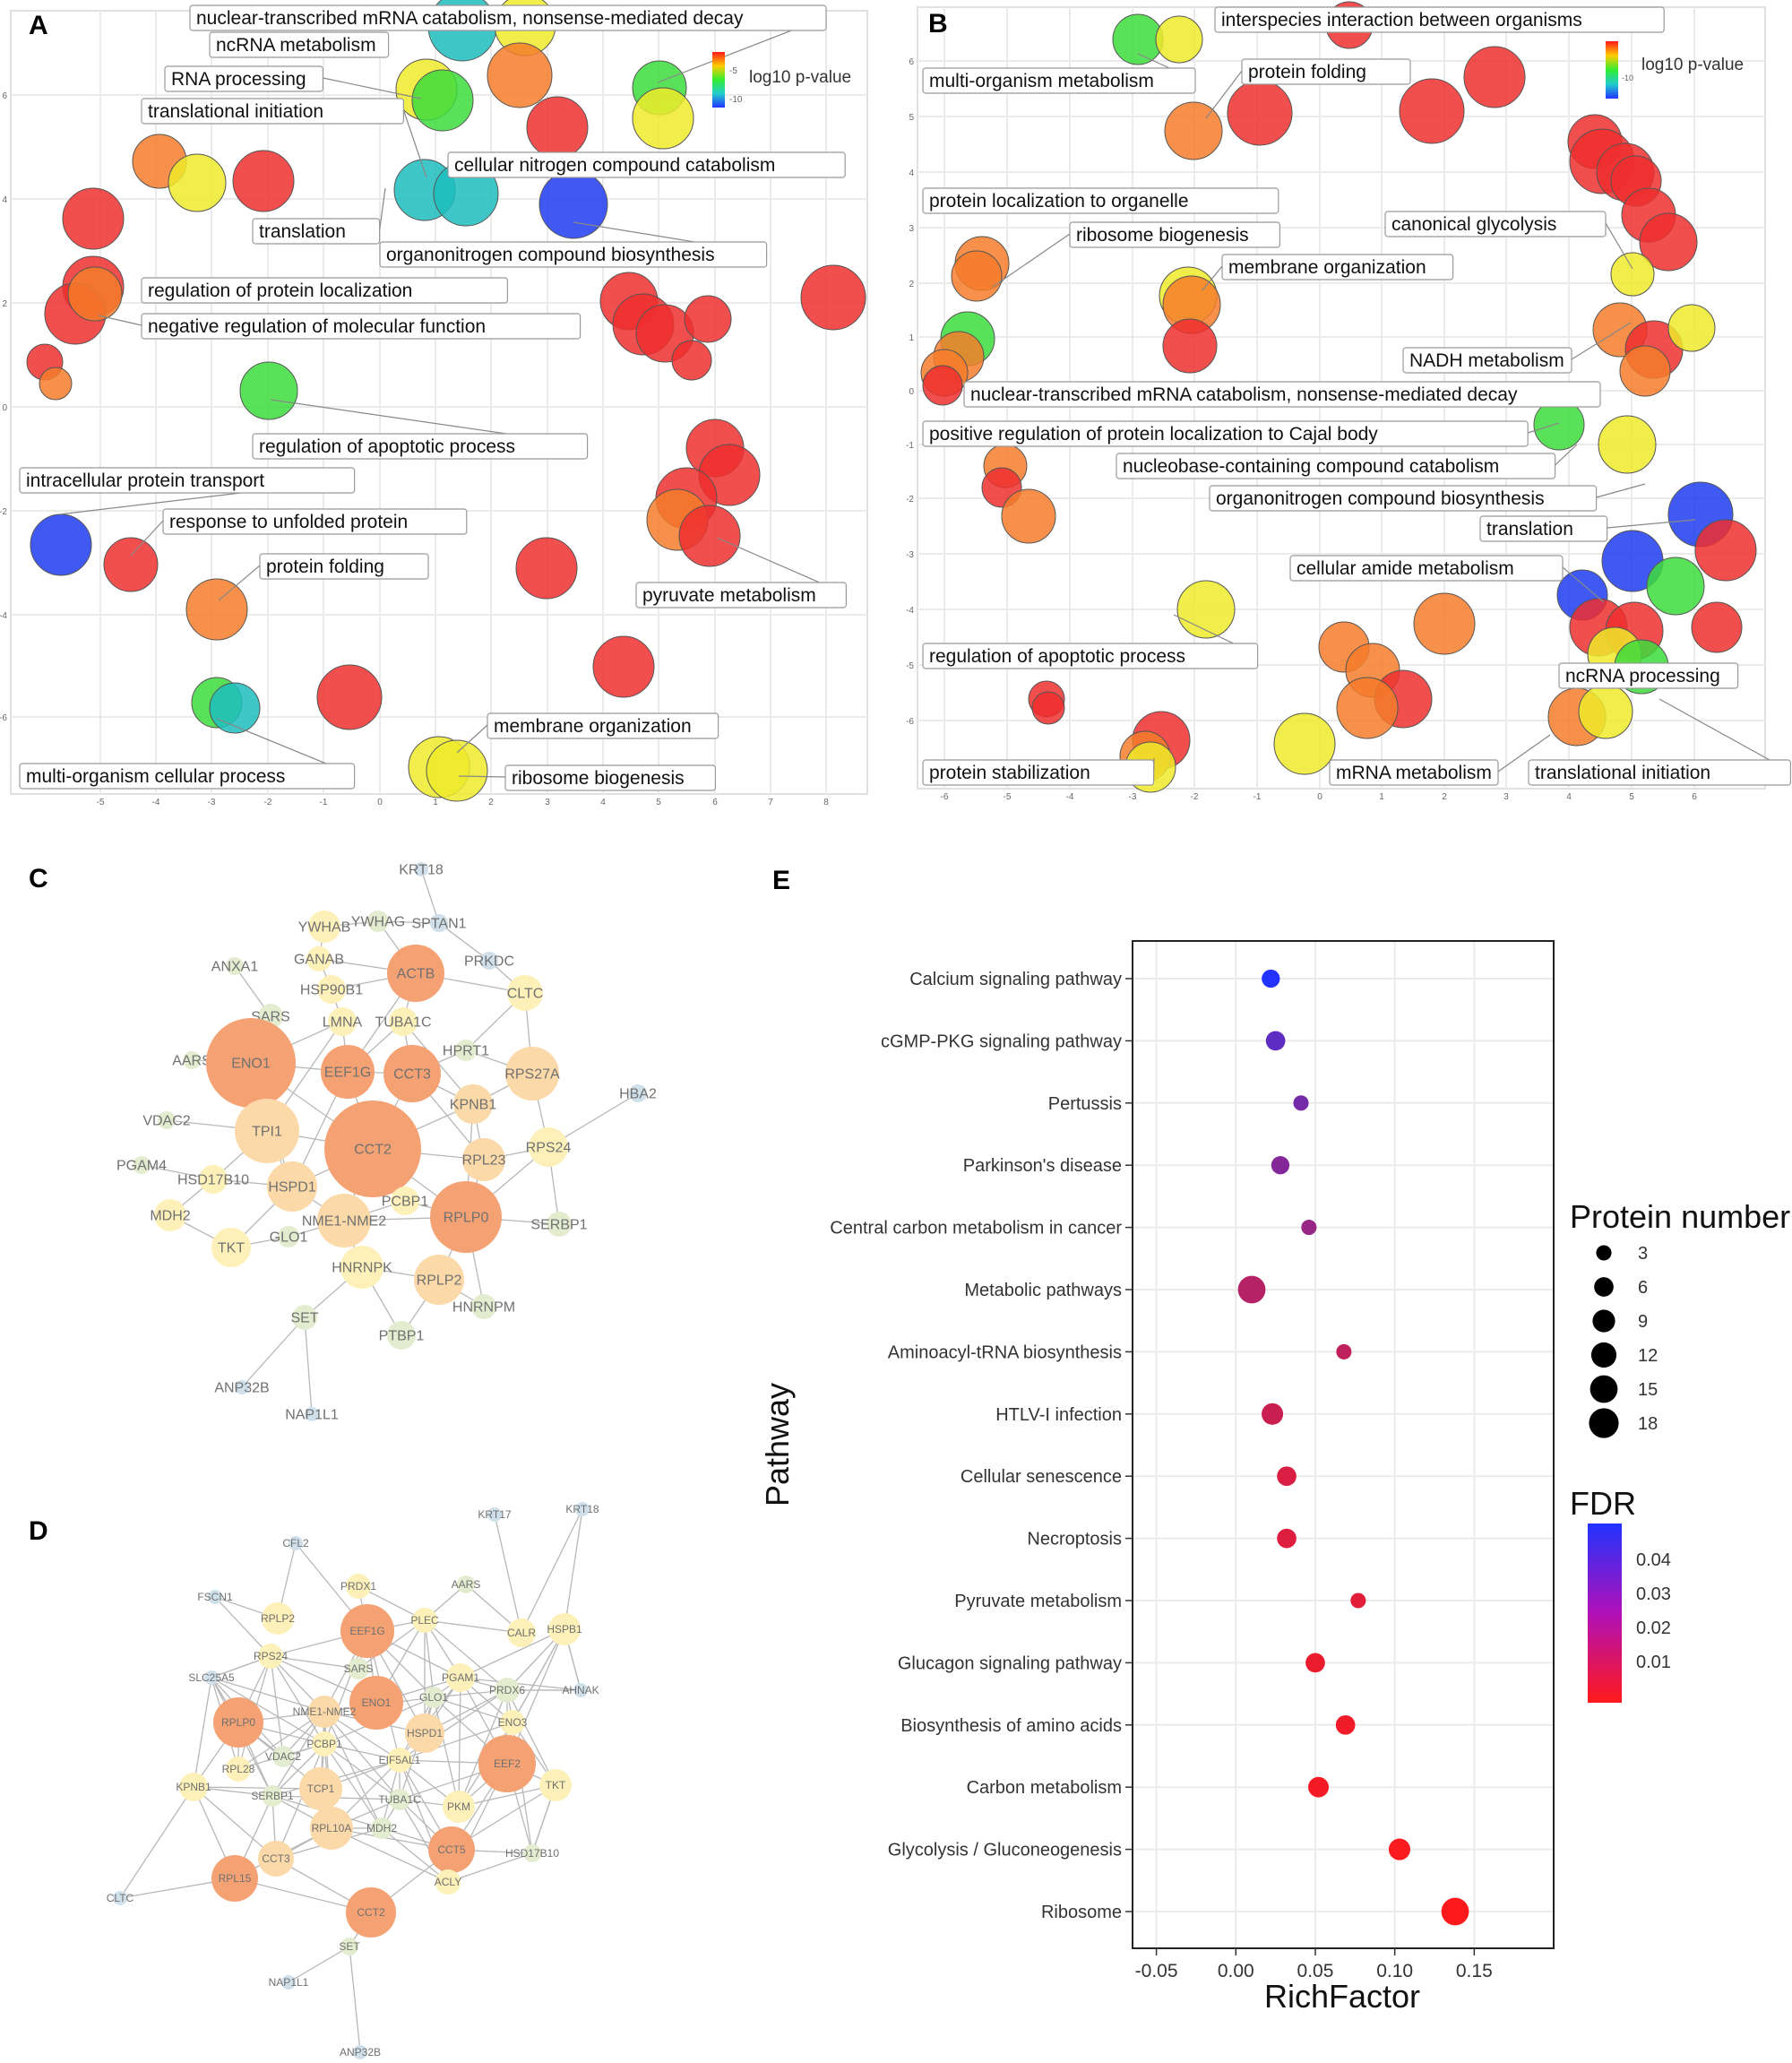 This screenshot has width=1792, height=2063. I want to click on panel-d-node-label: RPLP0, so click(238, 1722).